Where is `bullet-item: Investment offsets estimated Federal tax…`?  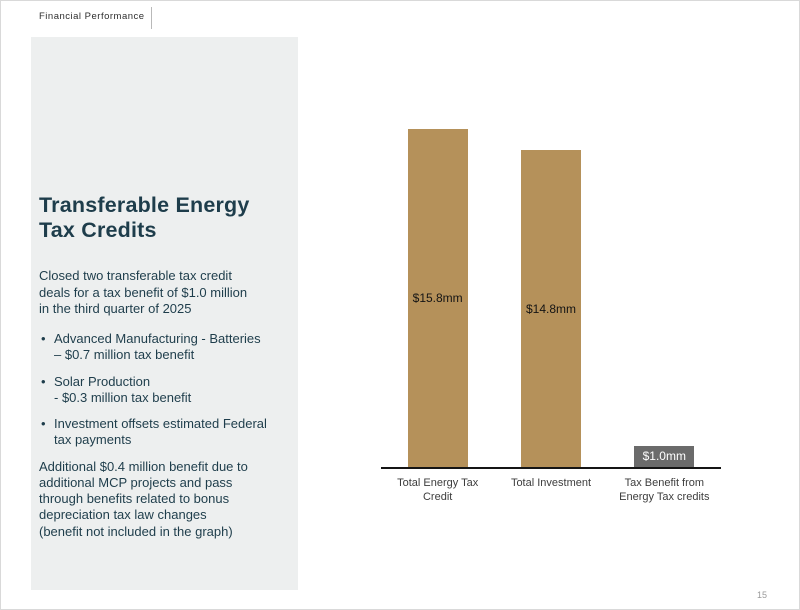 bullet-item: Investment offsets estimated Federal tax… is located at coordinates (161, 432).